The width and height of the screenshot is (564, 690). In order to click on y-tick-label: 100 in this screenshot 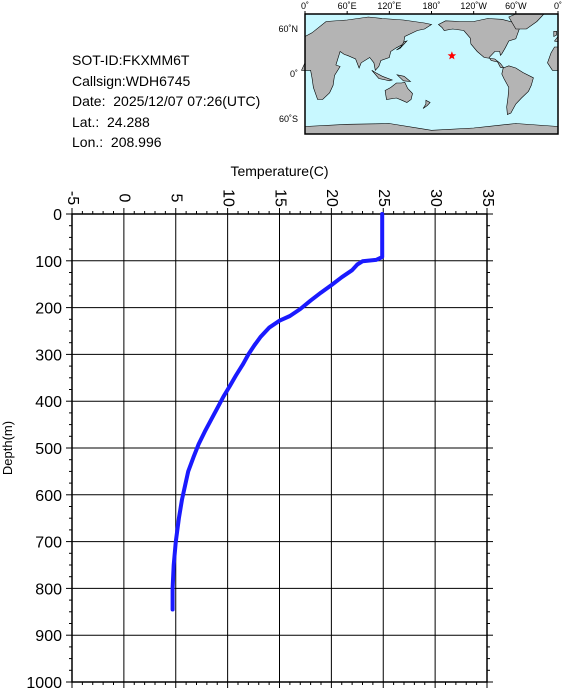, I will do `click(48, 262)`.